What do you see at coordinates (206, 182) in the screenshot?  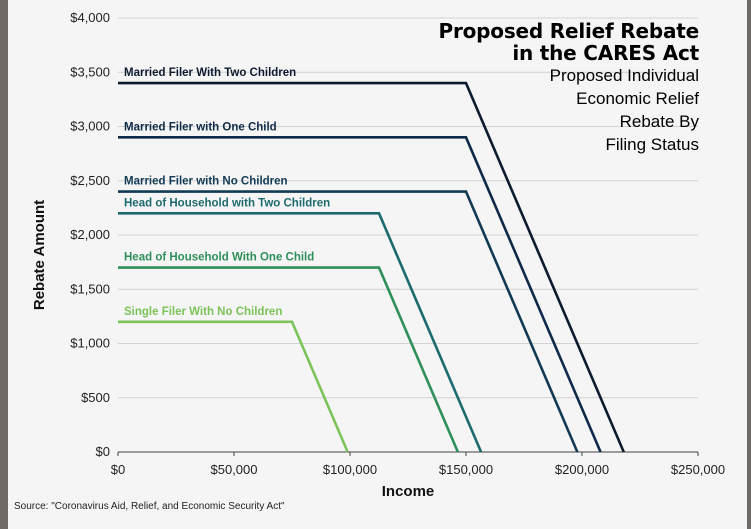 I see `series-label: Married Filer with No Children` at bounding box center [206, 182].